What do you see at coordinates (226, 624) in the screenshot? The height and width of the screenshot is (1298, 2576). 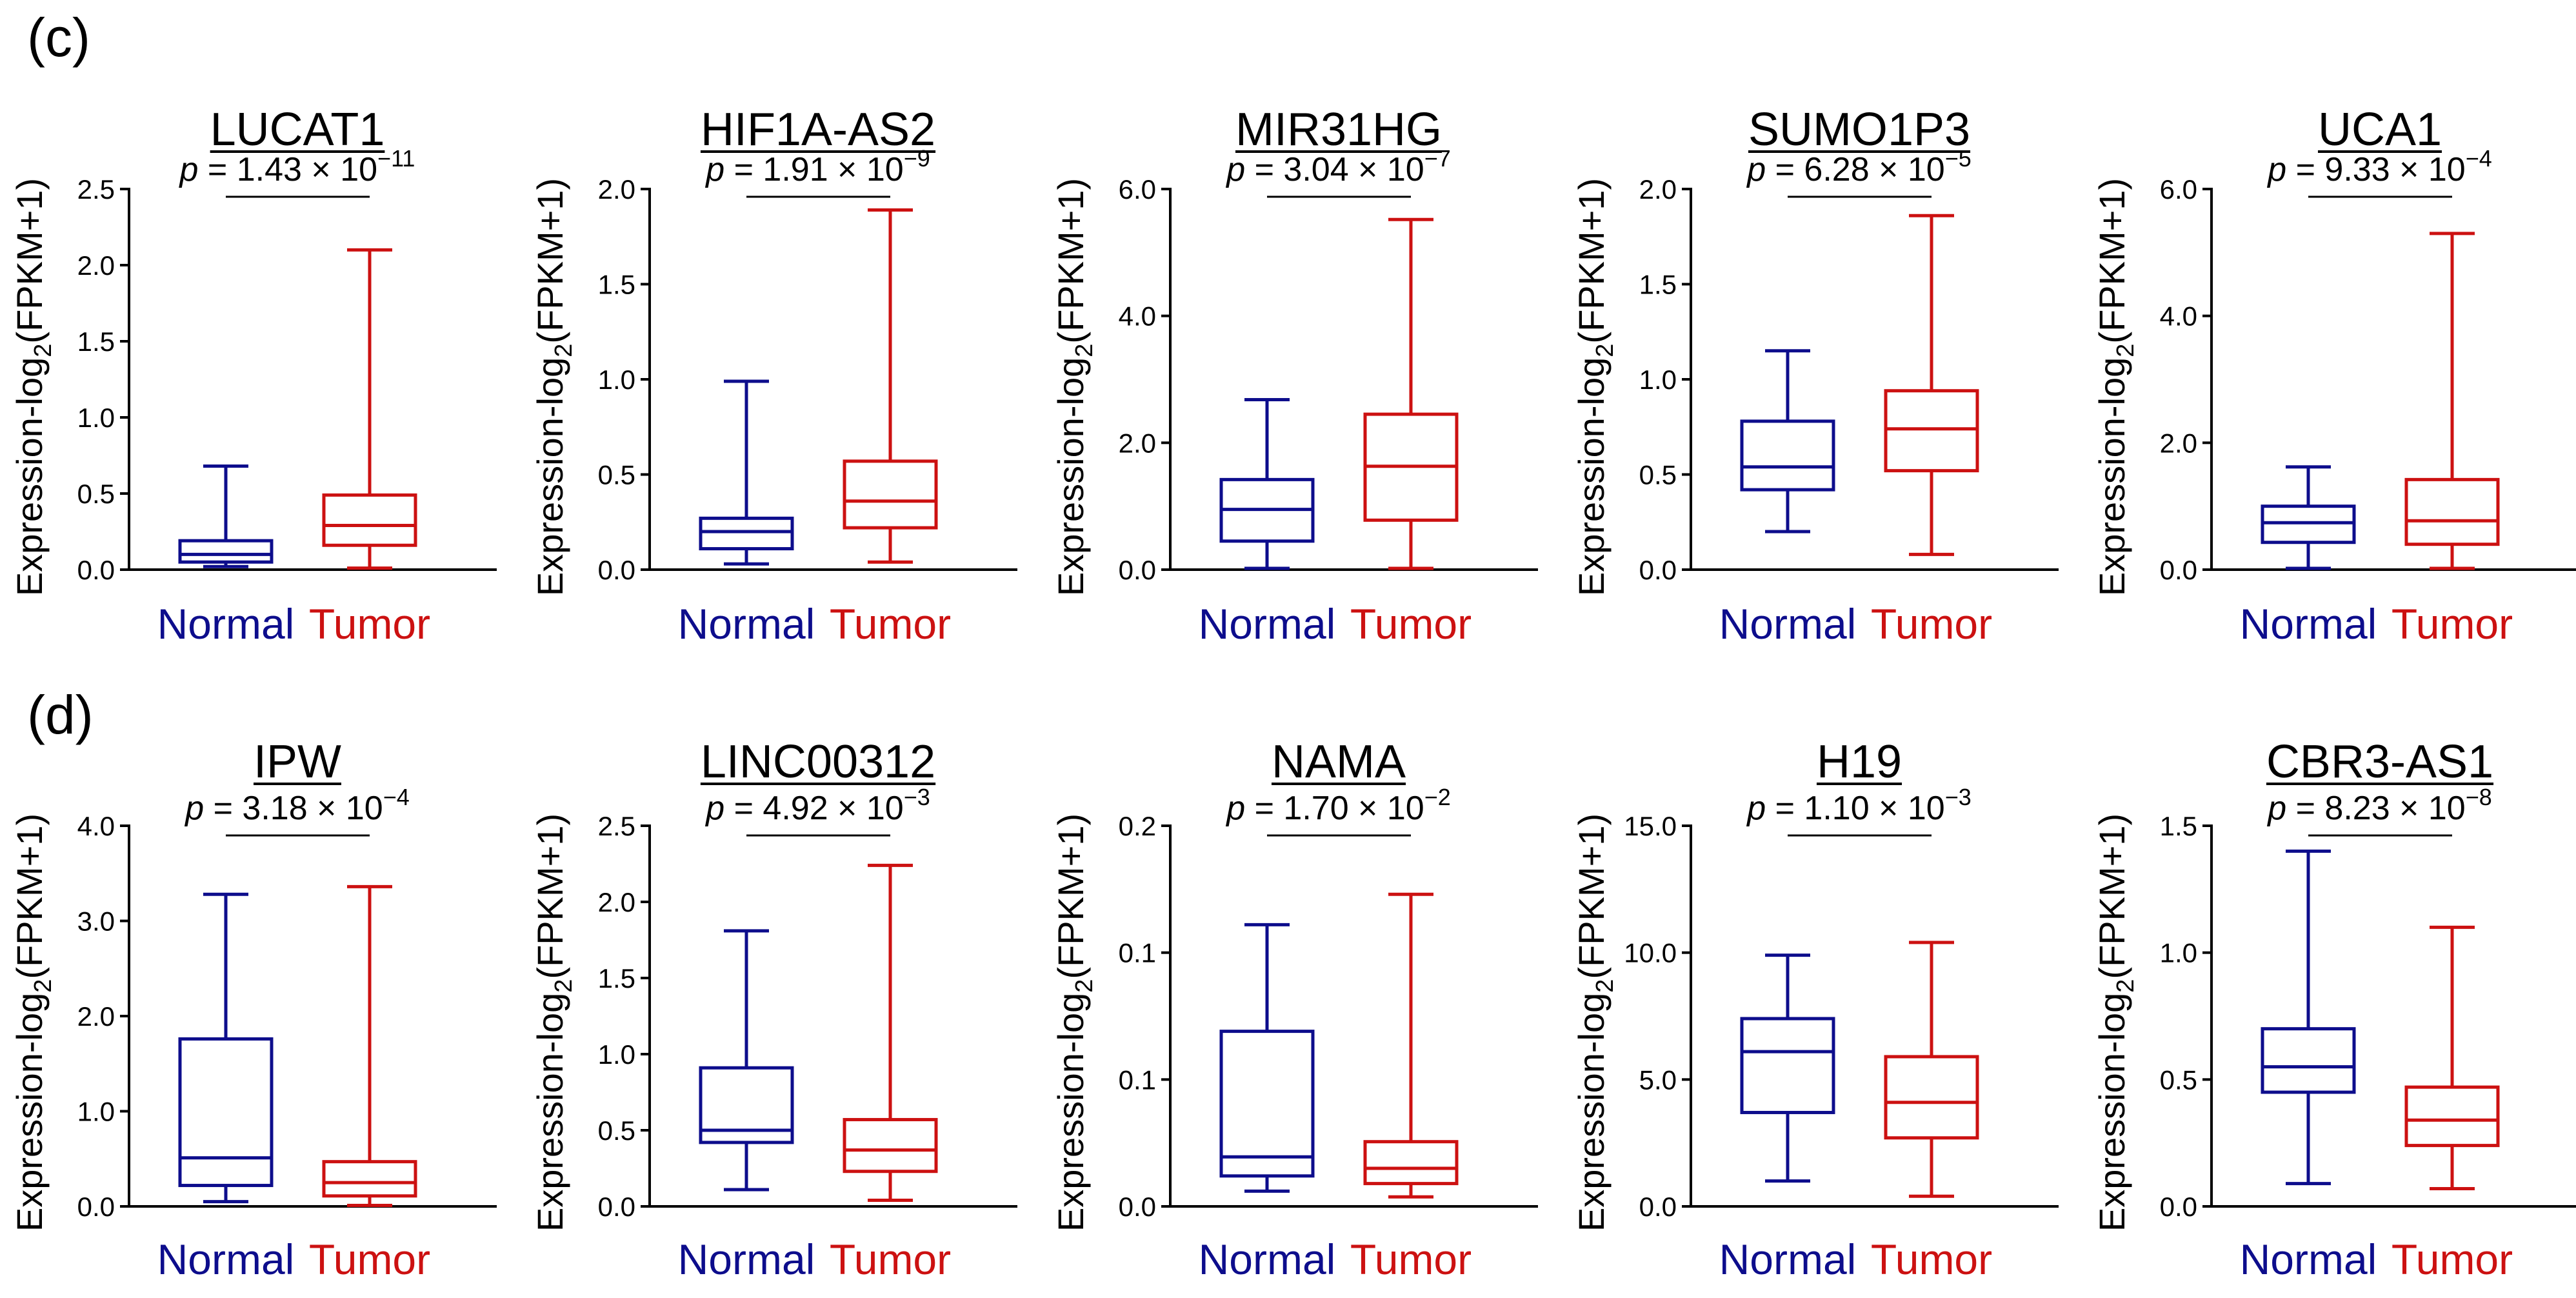 I see `chart-lucat1-normal-group-label: Normal` at bounding box center [226, 624].